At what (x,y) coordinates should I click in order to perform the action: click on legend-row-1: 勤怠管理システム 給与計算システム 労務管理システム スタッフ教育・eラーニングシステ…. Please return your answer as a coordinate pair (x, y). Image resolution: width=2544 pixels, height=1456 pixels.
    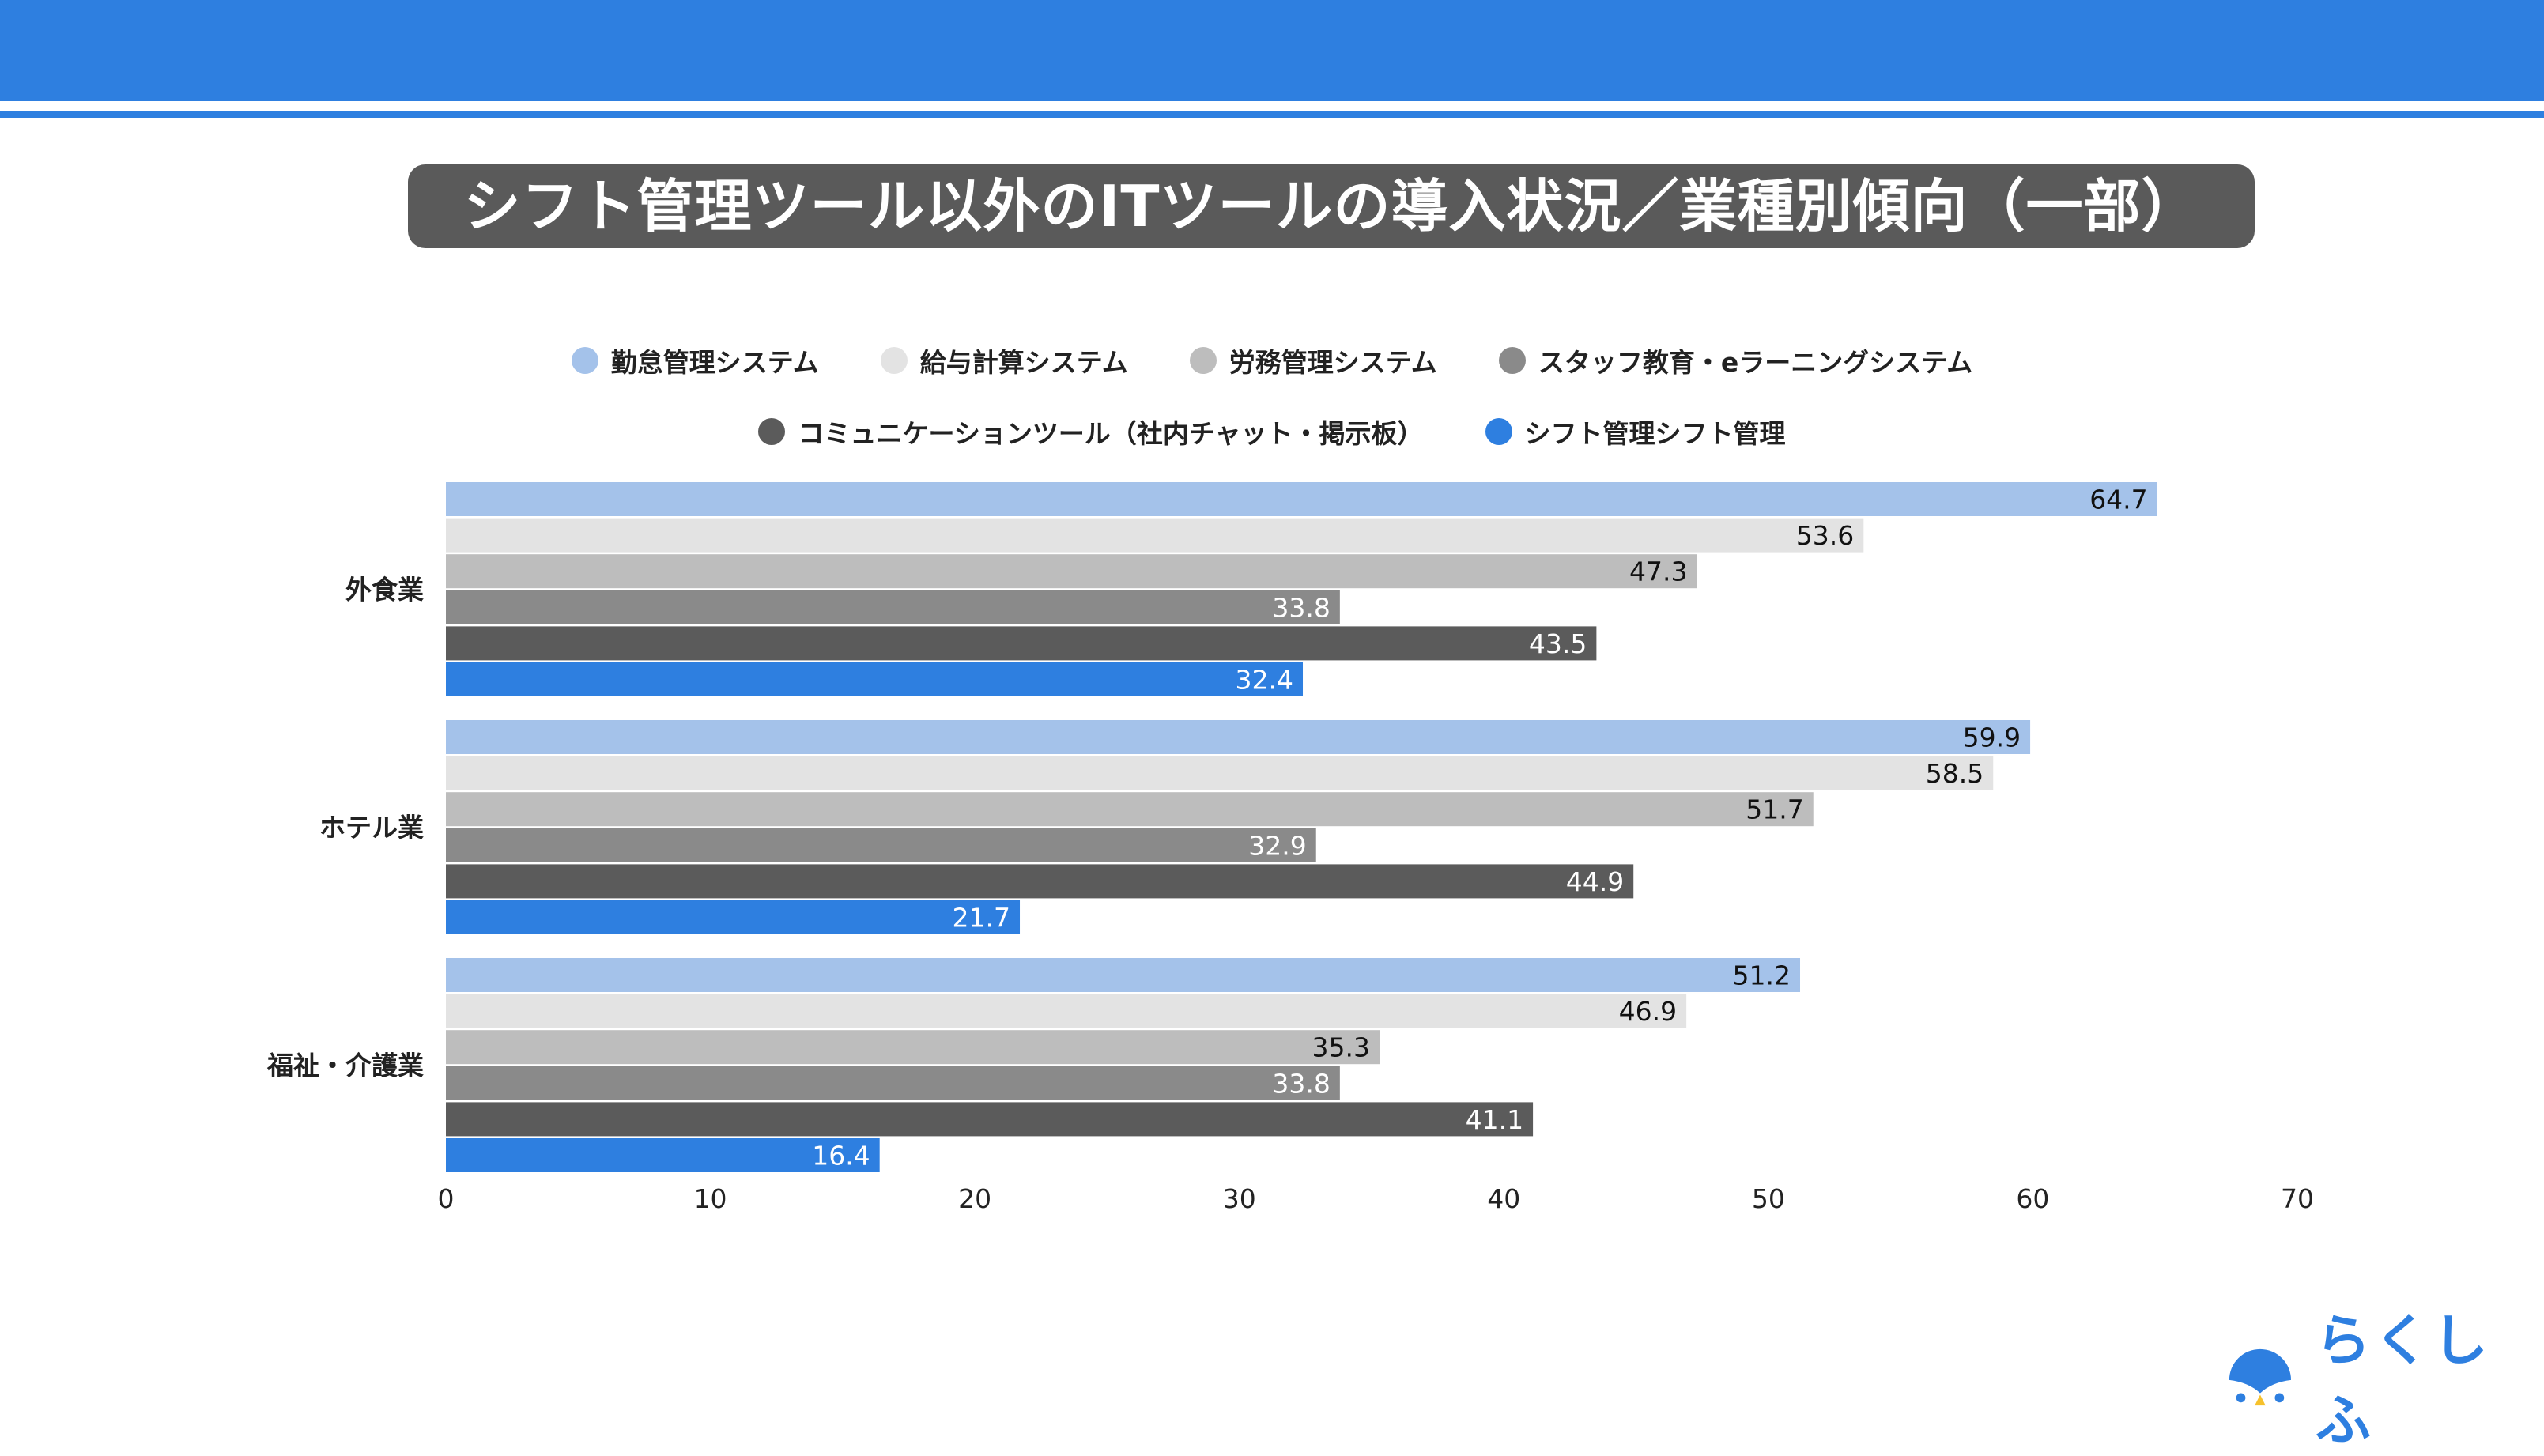
    Looking at the image, I should click on (1272, 360).